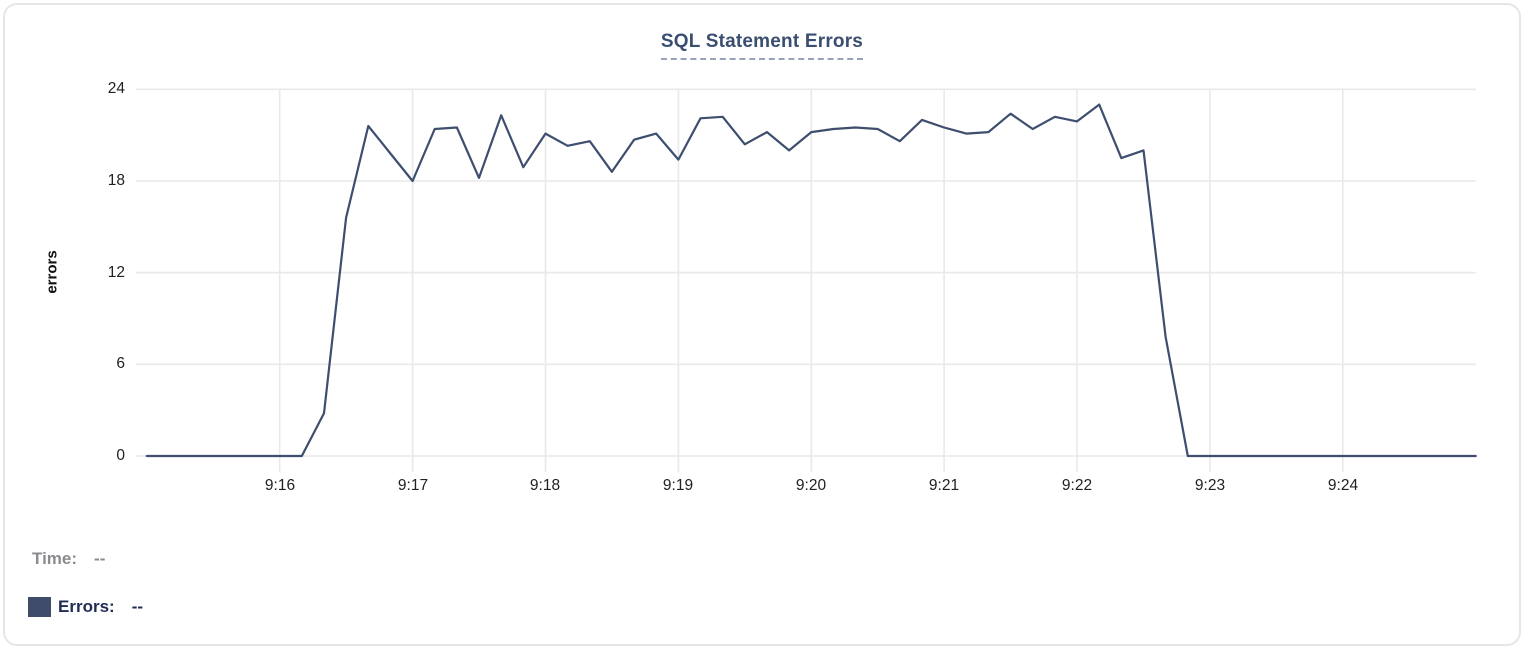 This screenshot has width=1528, height=652. I want to click on y-tick-label: 6, so click(120, 363).